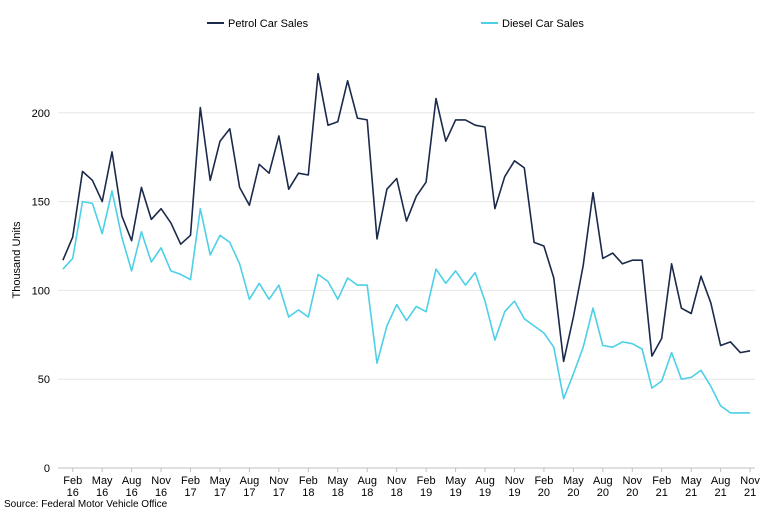 The image size is (770, 518). I want to click on y-tick-label: 150, so click(41, 203).